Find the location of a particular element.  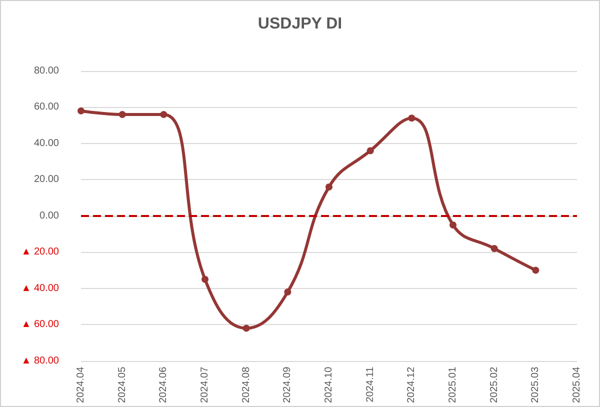

x-tick-label: 2025.04 is located at coordinates (577, 385).